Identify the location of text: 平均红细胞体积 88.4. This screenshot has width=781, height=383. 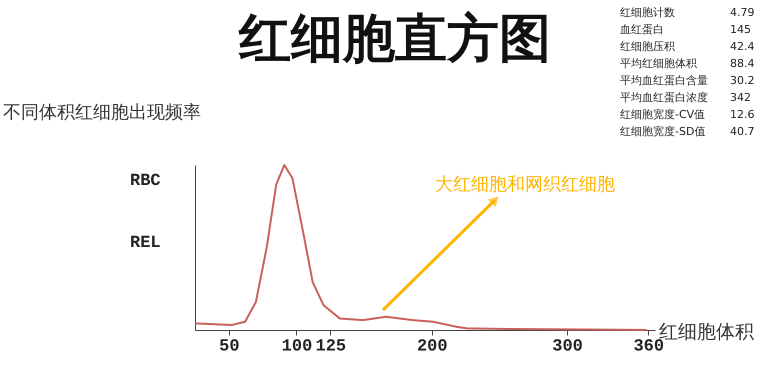
(687, 63).